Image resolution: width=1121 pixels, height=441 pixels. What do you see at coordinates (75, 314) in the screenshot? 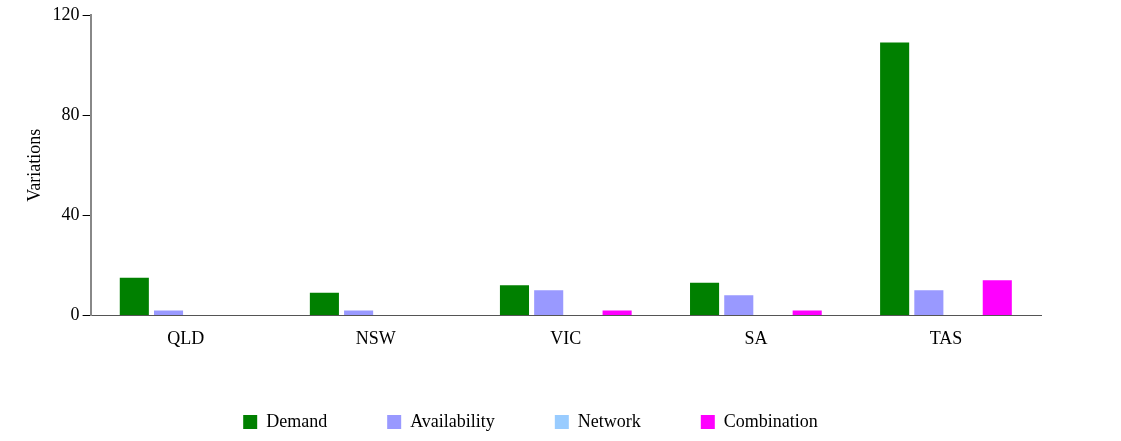
I see `y-tick-label: 0` at bounding box center [75, 314].